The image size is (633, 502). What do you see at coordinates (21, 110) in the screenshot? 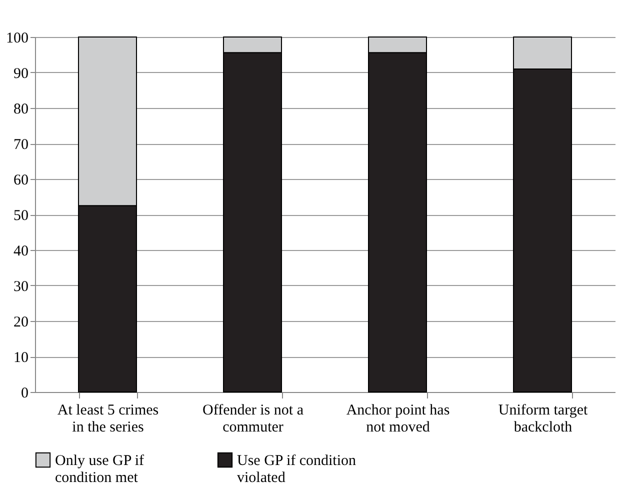
I see `y-tick-label: 80` at bounding box center [21, 110].